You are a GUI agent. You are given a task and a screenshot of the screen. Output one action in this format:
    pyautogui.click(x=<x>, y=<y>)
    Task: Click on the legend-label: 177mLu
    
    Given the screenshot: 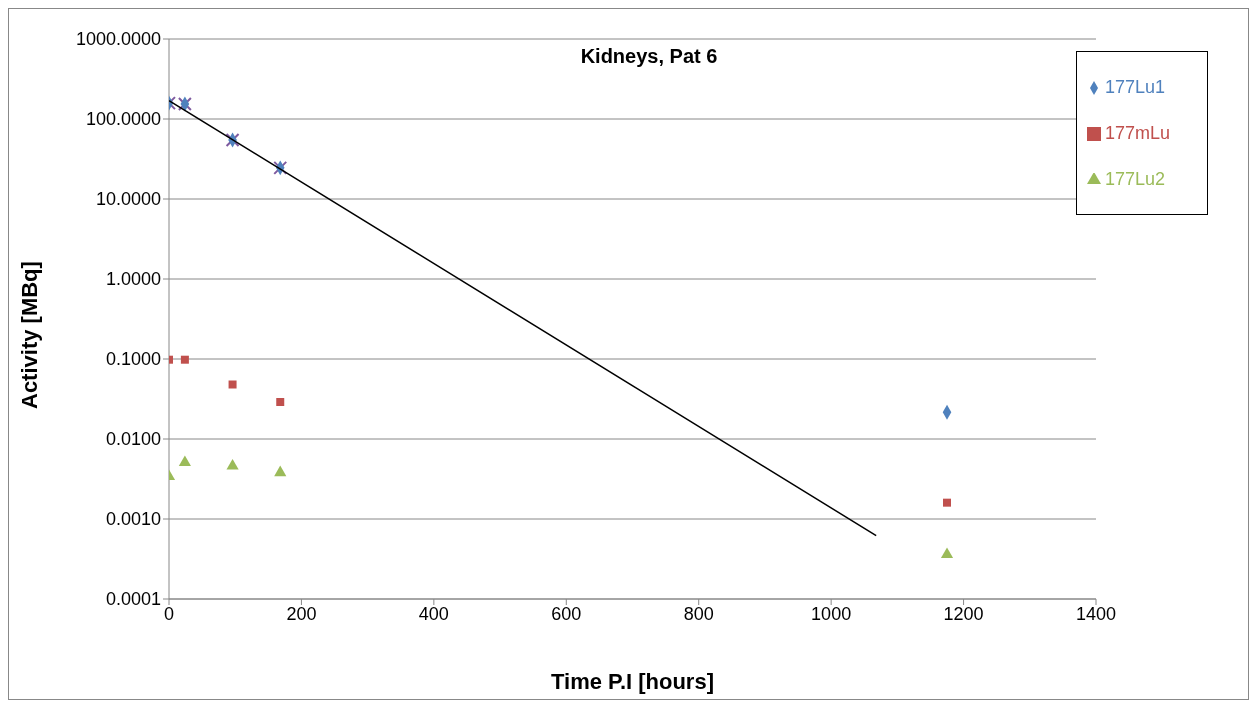 What is the action you would take?
    pyautogui.click(x=1138, y=133)
    